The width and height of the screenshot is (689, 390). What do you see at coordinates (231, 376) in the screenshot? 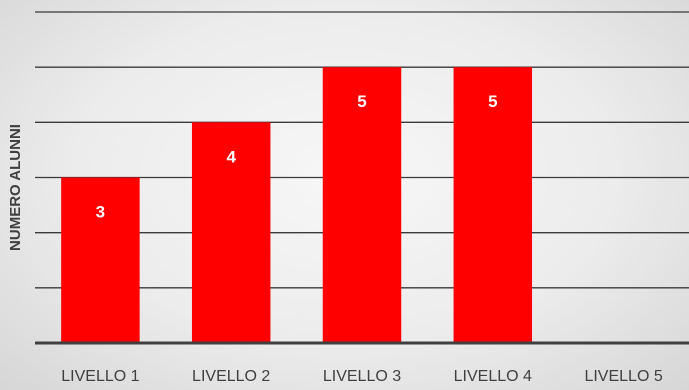
I see `x-tick-label: LIVELLO 2` at bounding box center [231, 376].